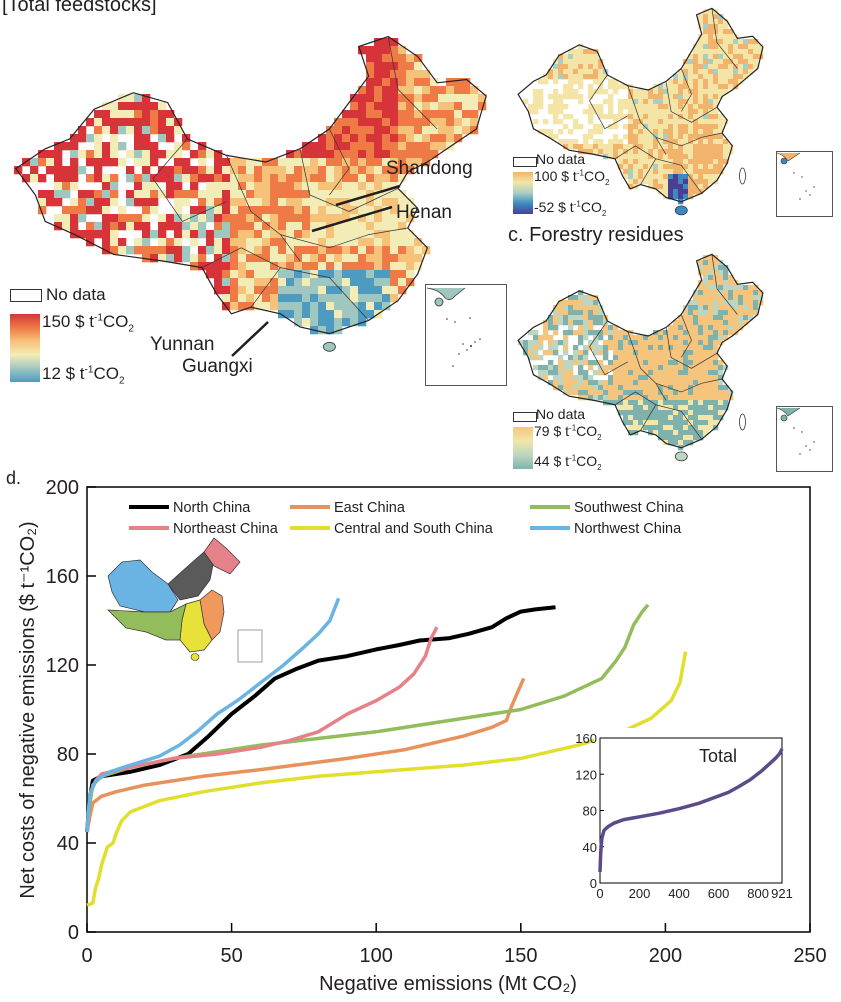  What do you see at coordinates (250, 339) in the screenshot?
I see `leader-line-guangxi` at bounding box center [250, 339].